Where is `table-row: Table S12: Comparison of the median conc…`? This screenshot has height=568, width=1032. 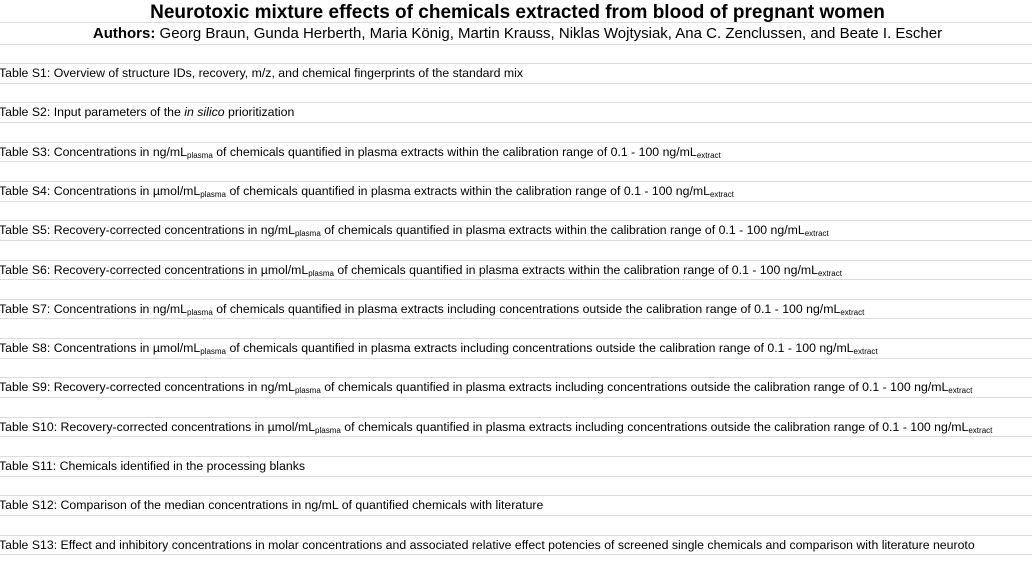
table-row: Table S12: Comparison of the median conc… is located at coordinates (516, 505).